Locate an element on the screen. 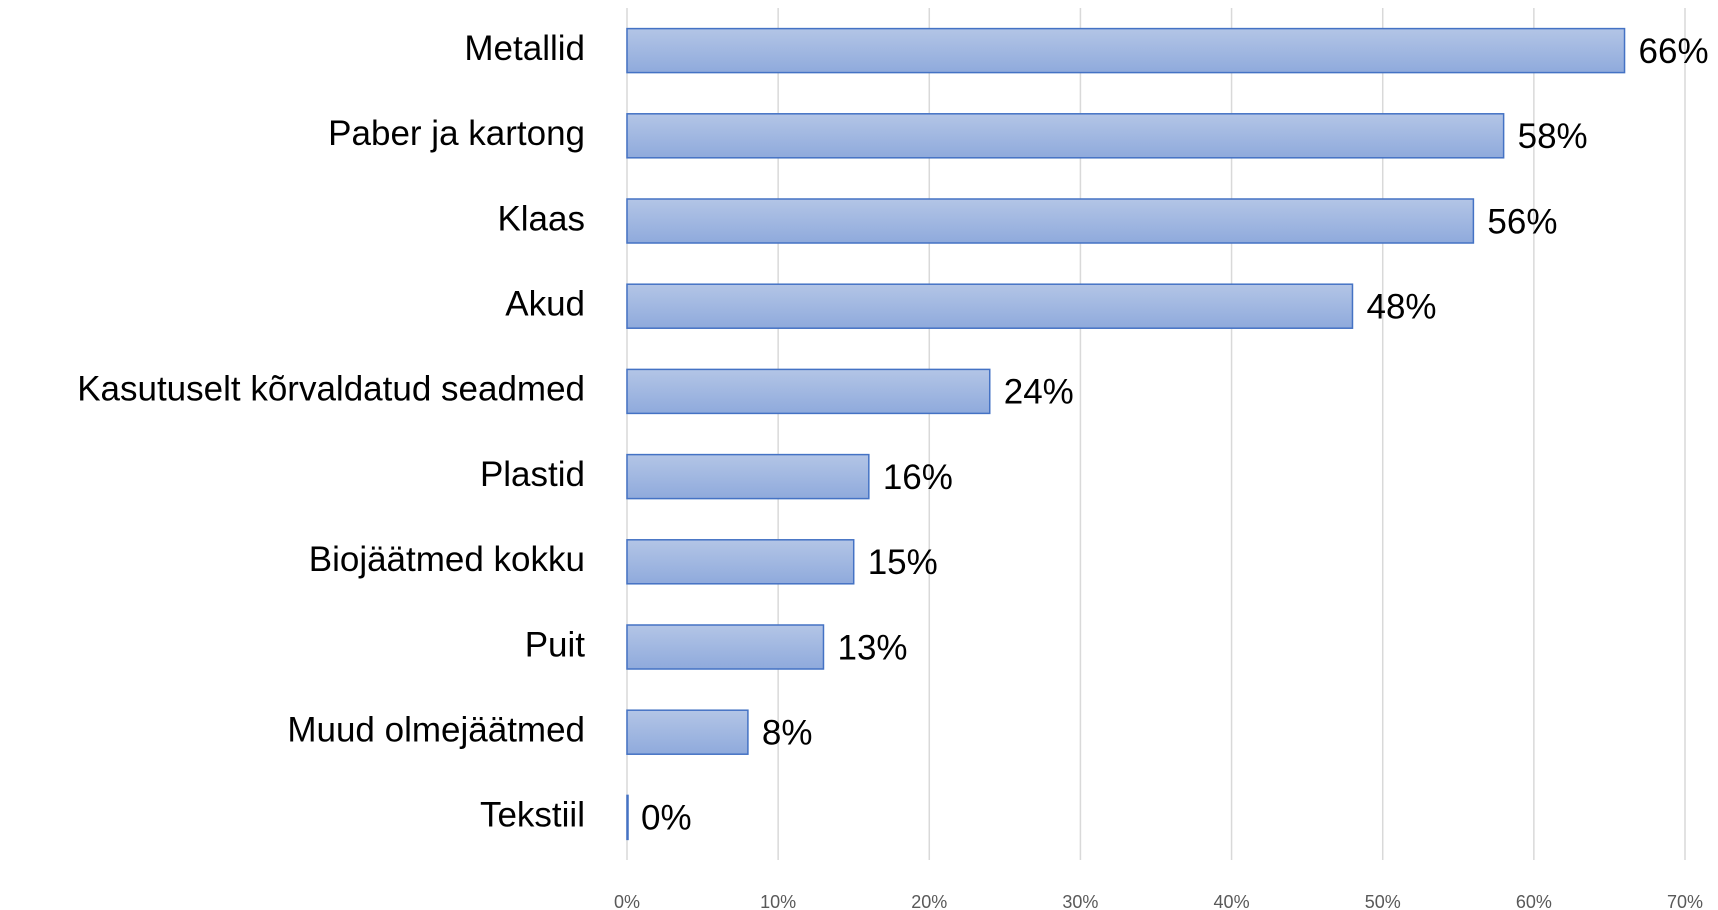  value-label: 48% is located at coordinates (1401, 306).